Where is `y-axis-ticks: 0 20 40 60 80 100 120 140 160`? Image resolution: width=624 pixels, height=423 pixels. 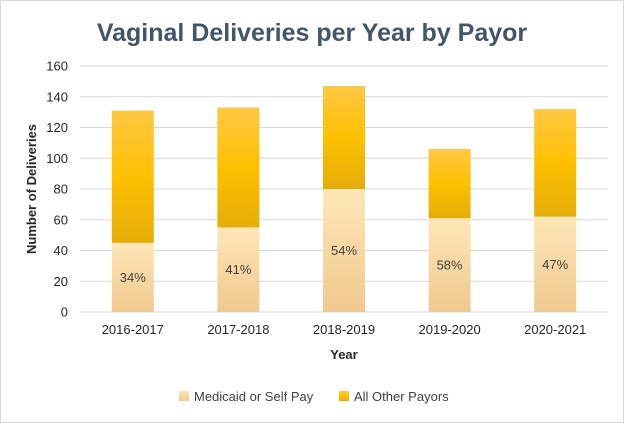
y-axis-ticks: 0 20 40 60 80 100 120 140 160 is located at coordinates (57, 189).